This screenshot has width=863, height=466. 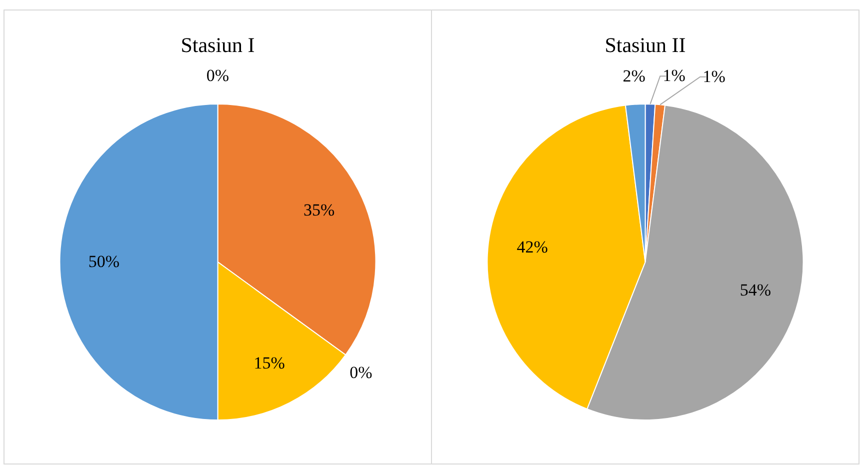 I want to click on data-label: 15%, so click(x=269, y=362).